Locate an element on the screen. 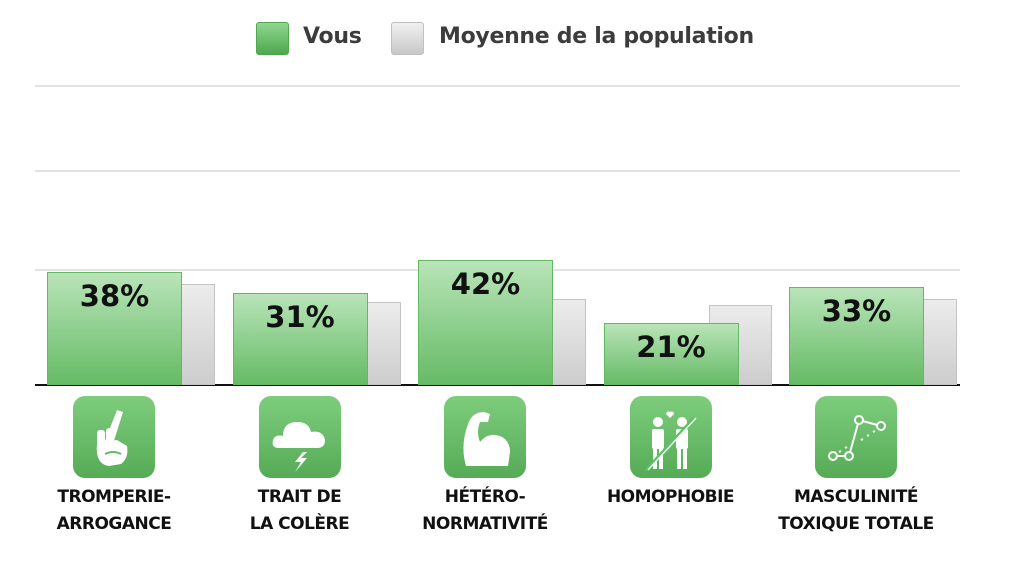 This screenshot has height=561, width=1024. category-label-line: NORMATIVITÉ is located at coordinates (485, 524).